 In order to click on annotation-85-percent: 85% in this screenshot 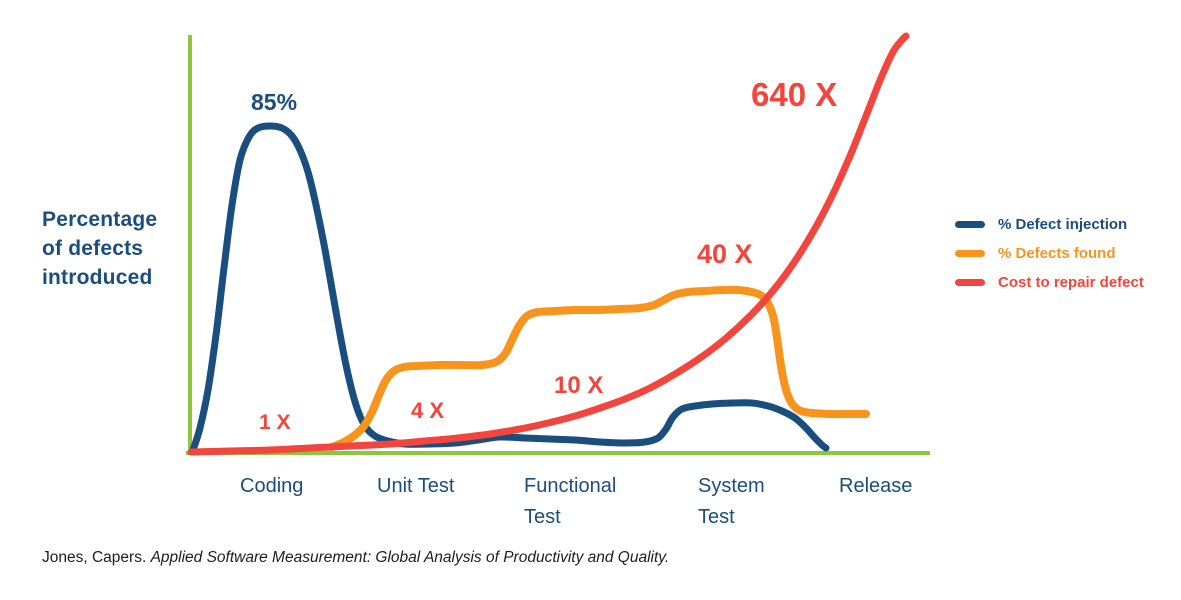, I will do `click(274, 102)`.